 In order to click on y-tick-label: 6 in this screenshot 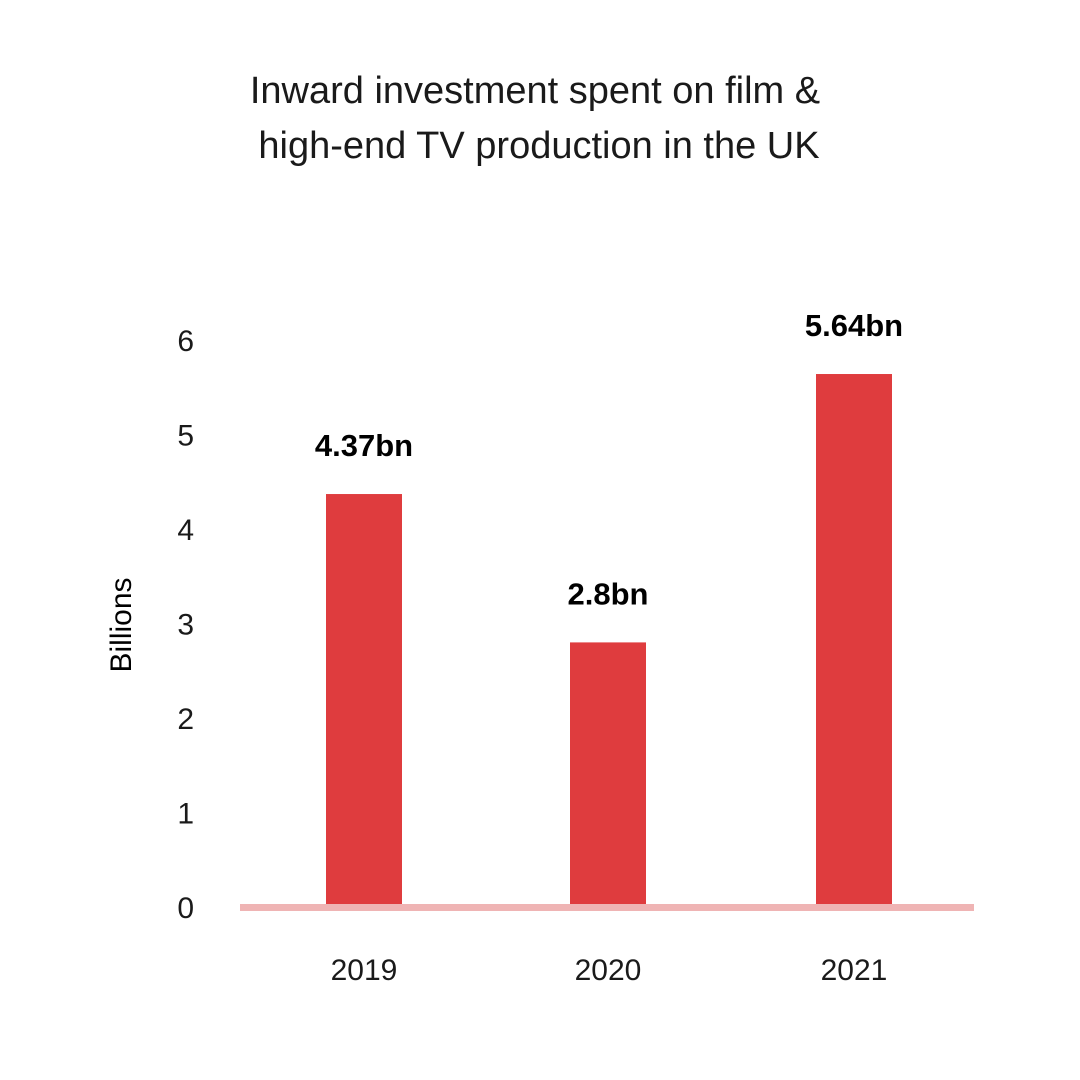, I will do `click(185, 341)`.